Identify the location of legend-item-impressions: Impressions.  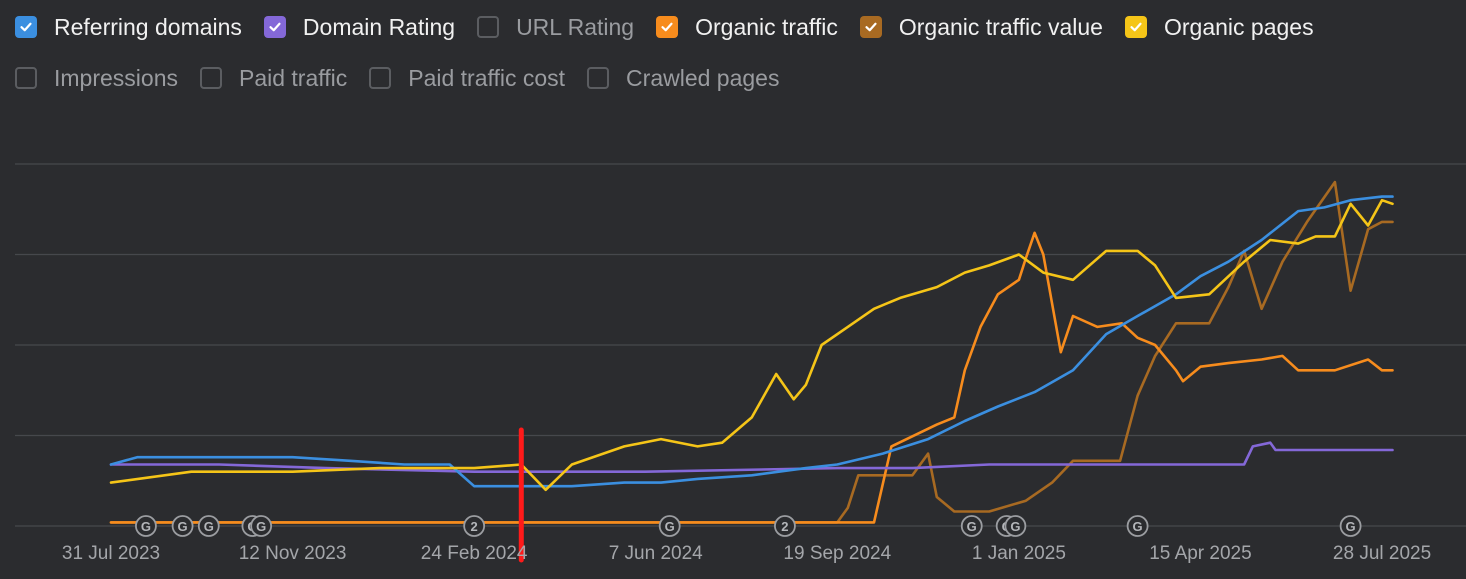
(96, 78).